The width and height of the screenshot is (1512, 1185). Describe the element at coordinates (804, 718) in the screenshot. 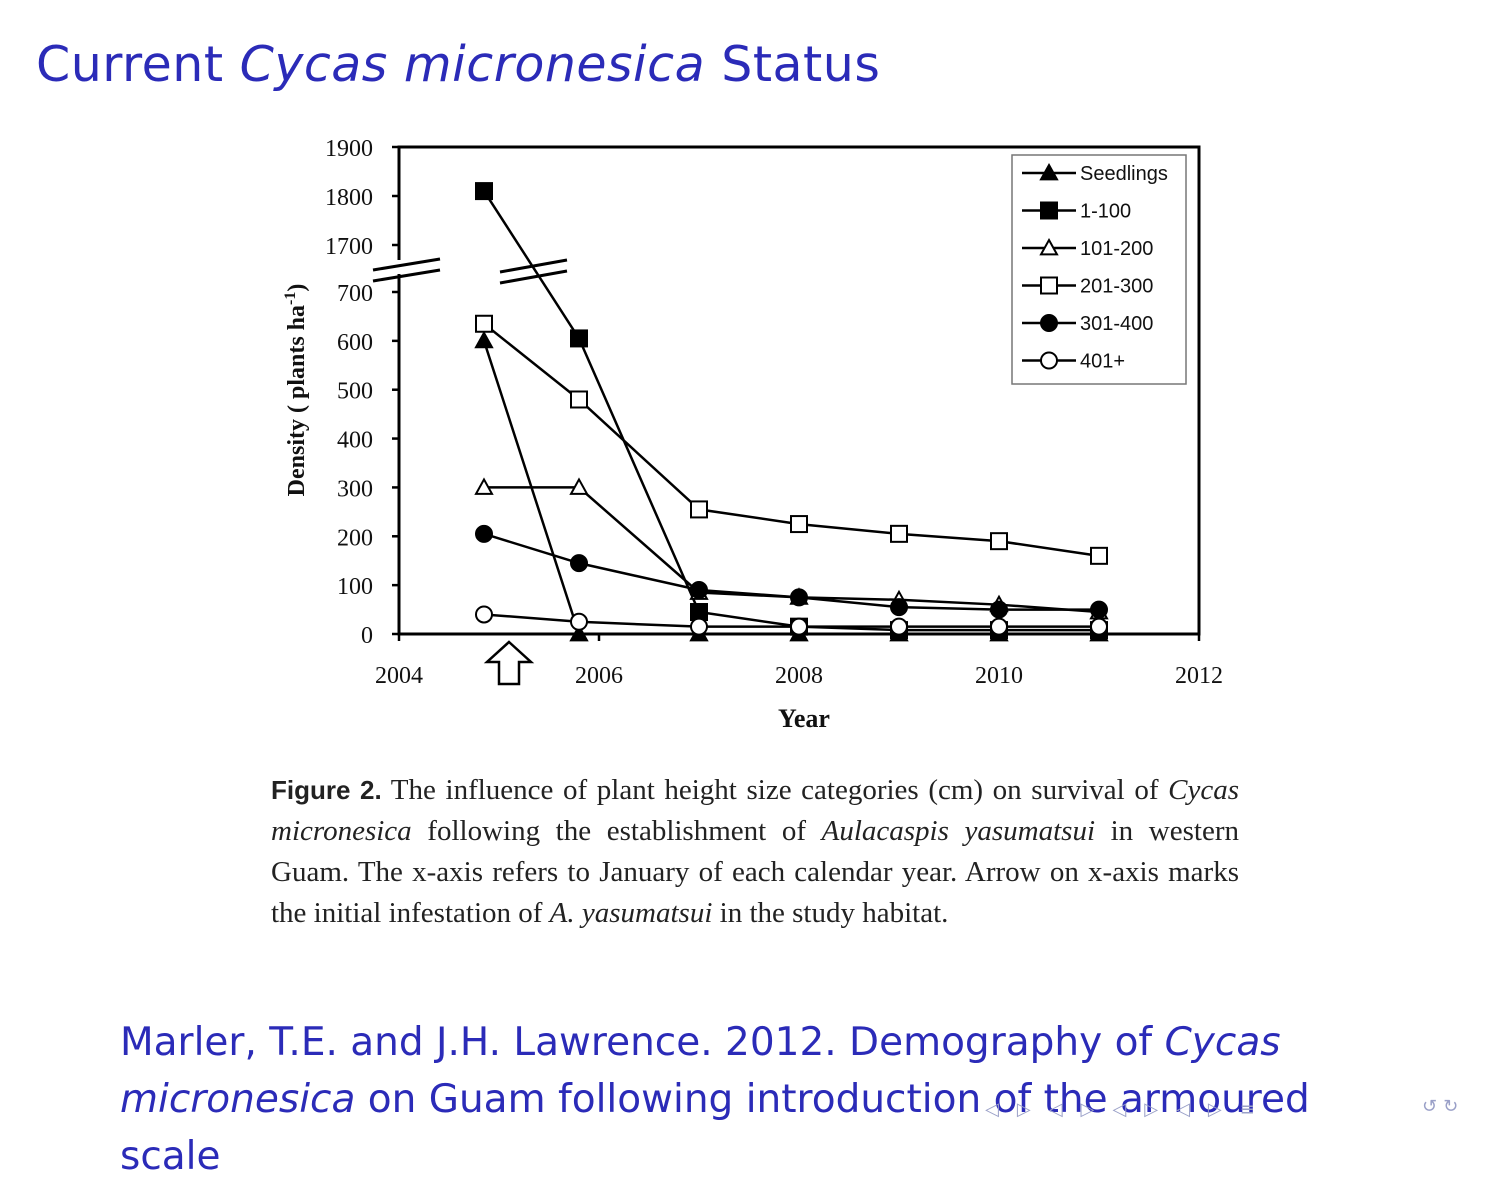

I see `x-axis-label: Year` at that location.